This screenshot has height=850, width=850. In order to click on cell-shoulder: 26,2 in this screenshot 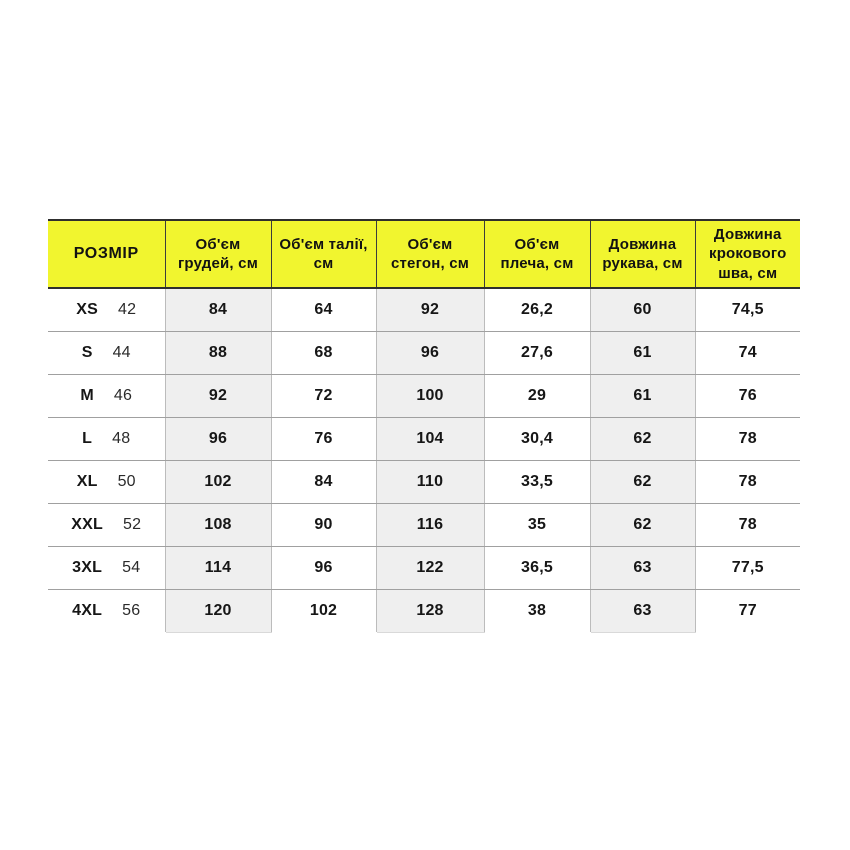, I will do `click(536, 310)`.